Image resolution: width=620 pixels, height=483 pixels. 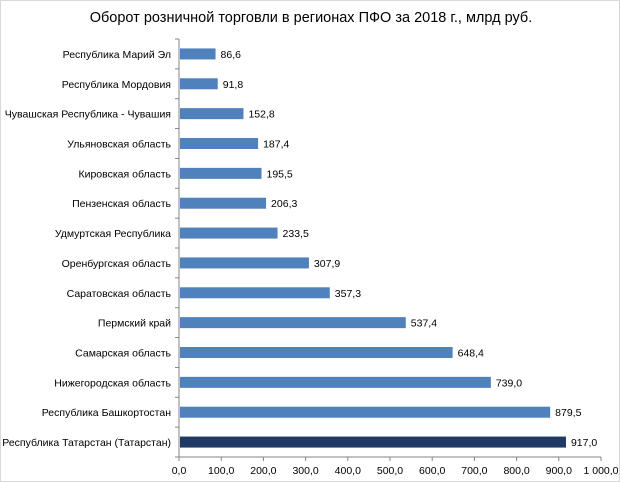 I want to click on x-tick-label: 800,0, so click(x=516, y=471).